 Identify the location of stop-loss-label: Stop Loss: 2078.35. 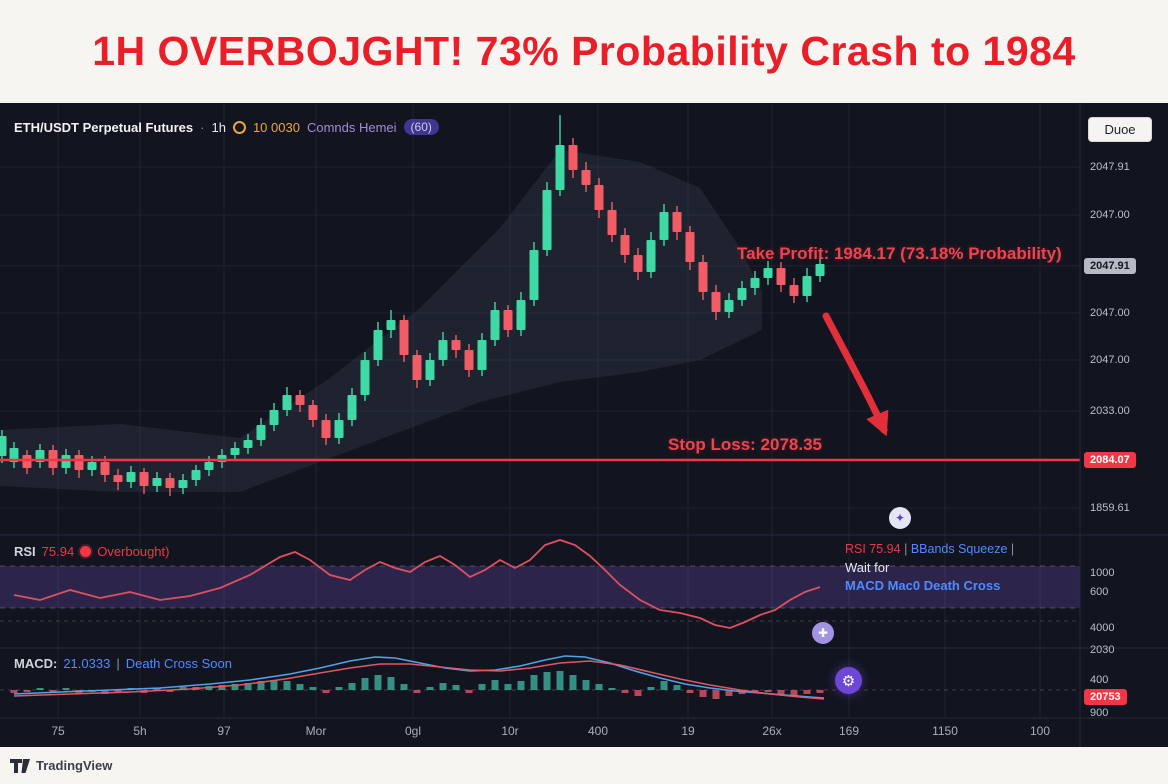
(745, 444).